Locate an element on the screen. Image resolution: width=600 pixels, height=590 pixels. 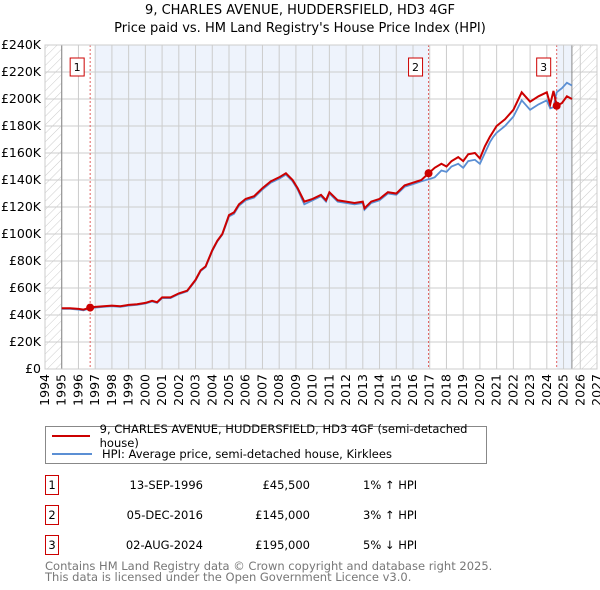
x-tick-label: 2002 is located at coordinates (178, 390).